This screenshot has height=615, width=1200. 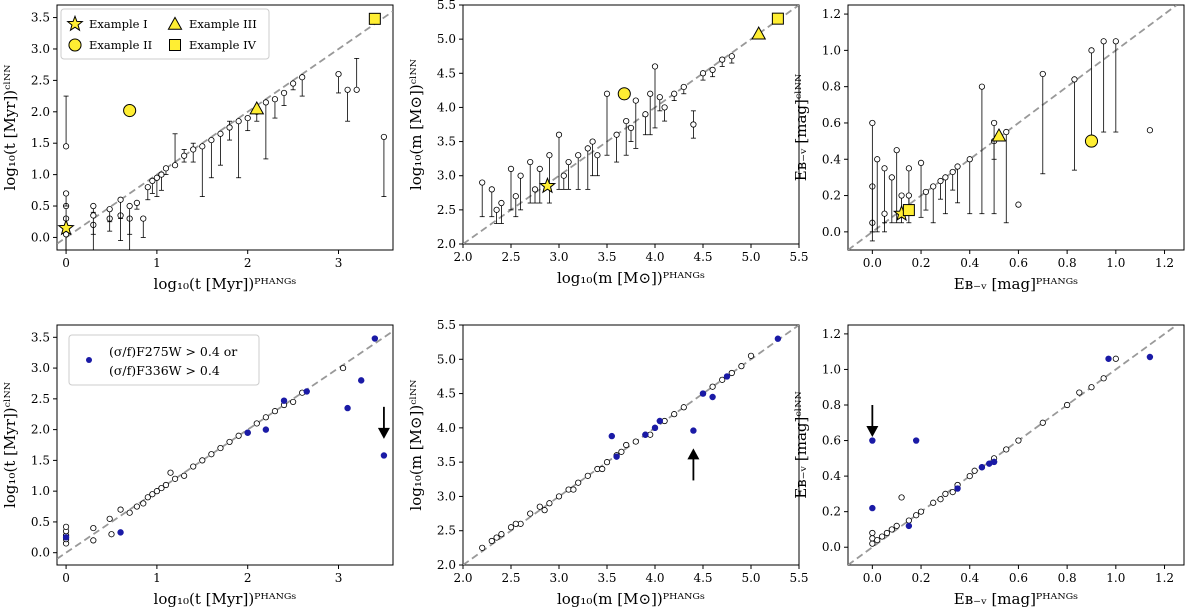 I want to click on x-tick-label: 1.2, so click(x=1164, y=578).